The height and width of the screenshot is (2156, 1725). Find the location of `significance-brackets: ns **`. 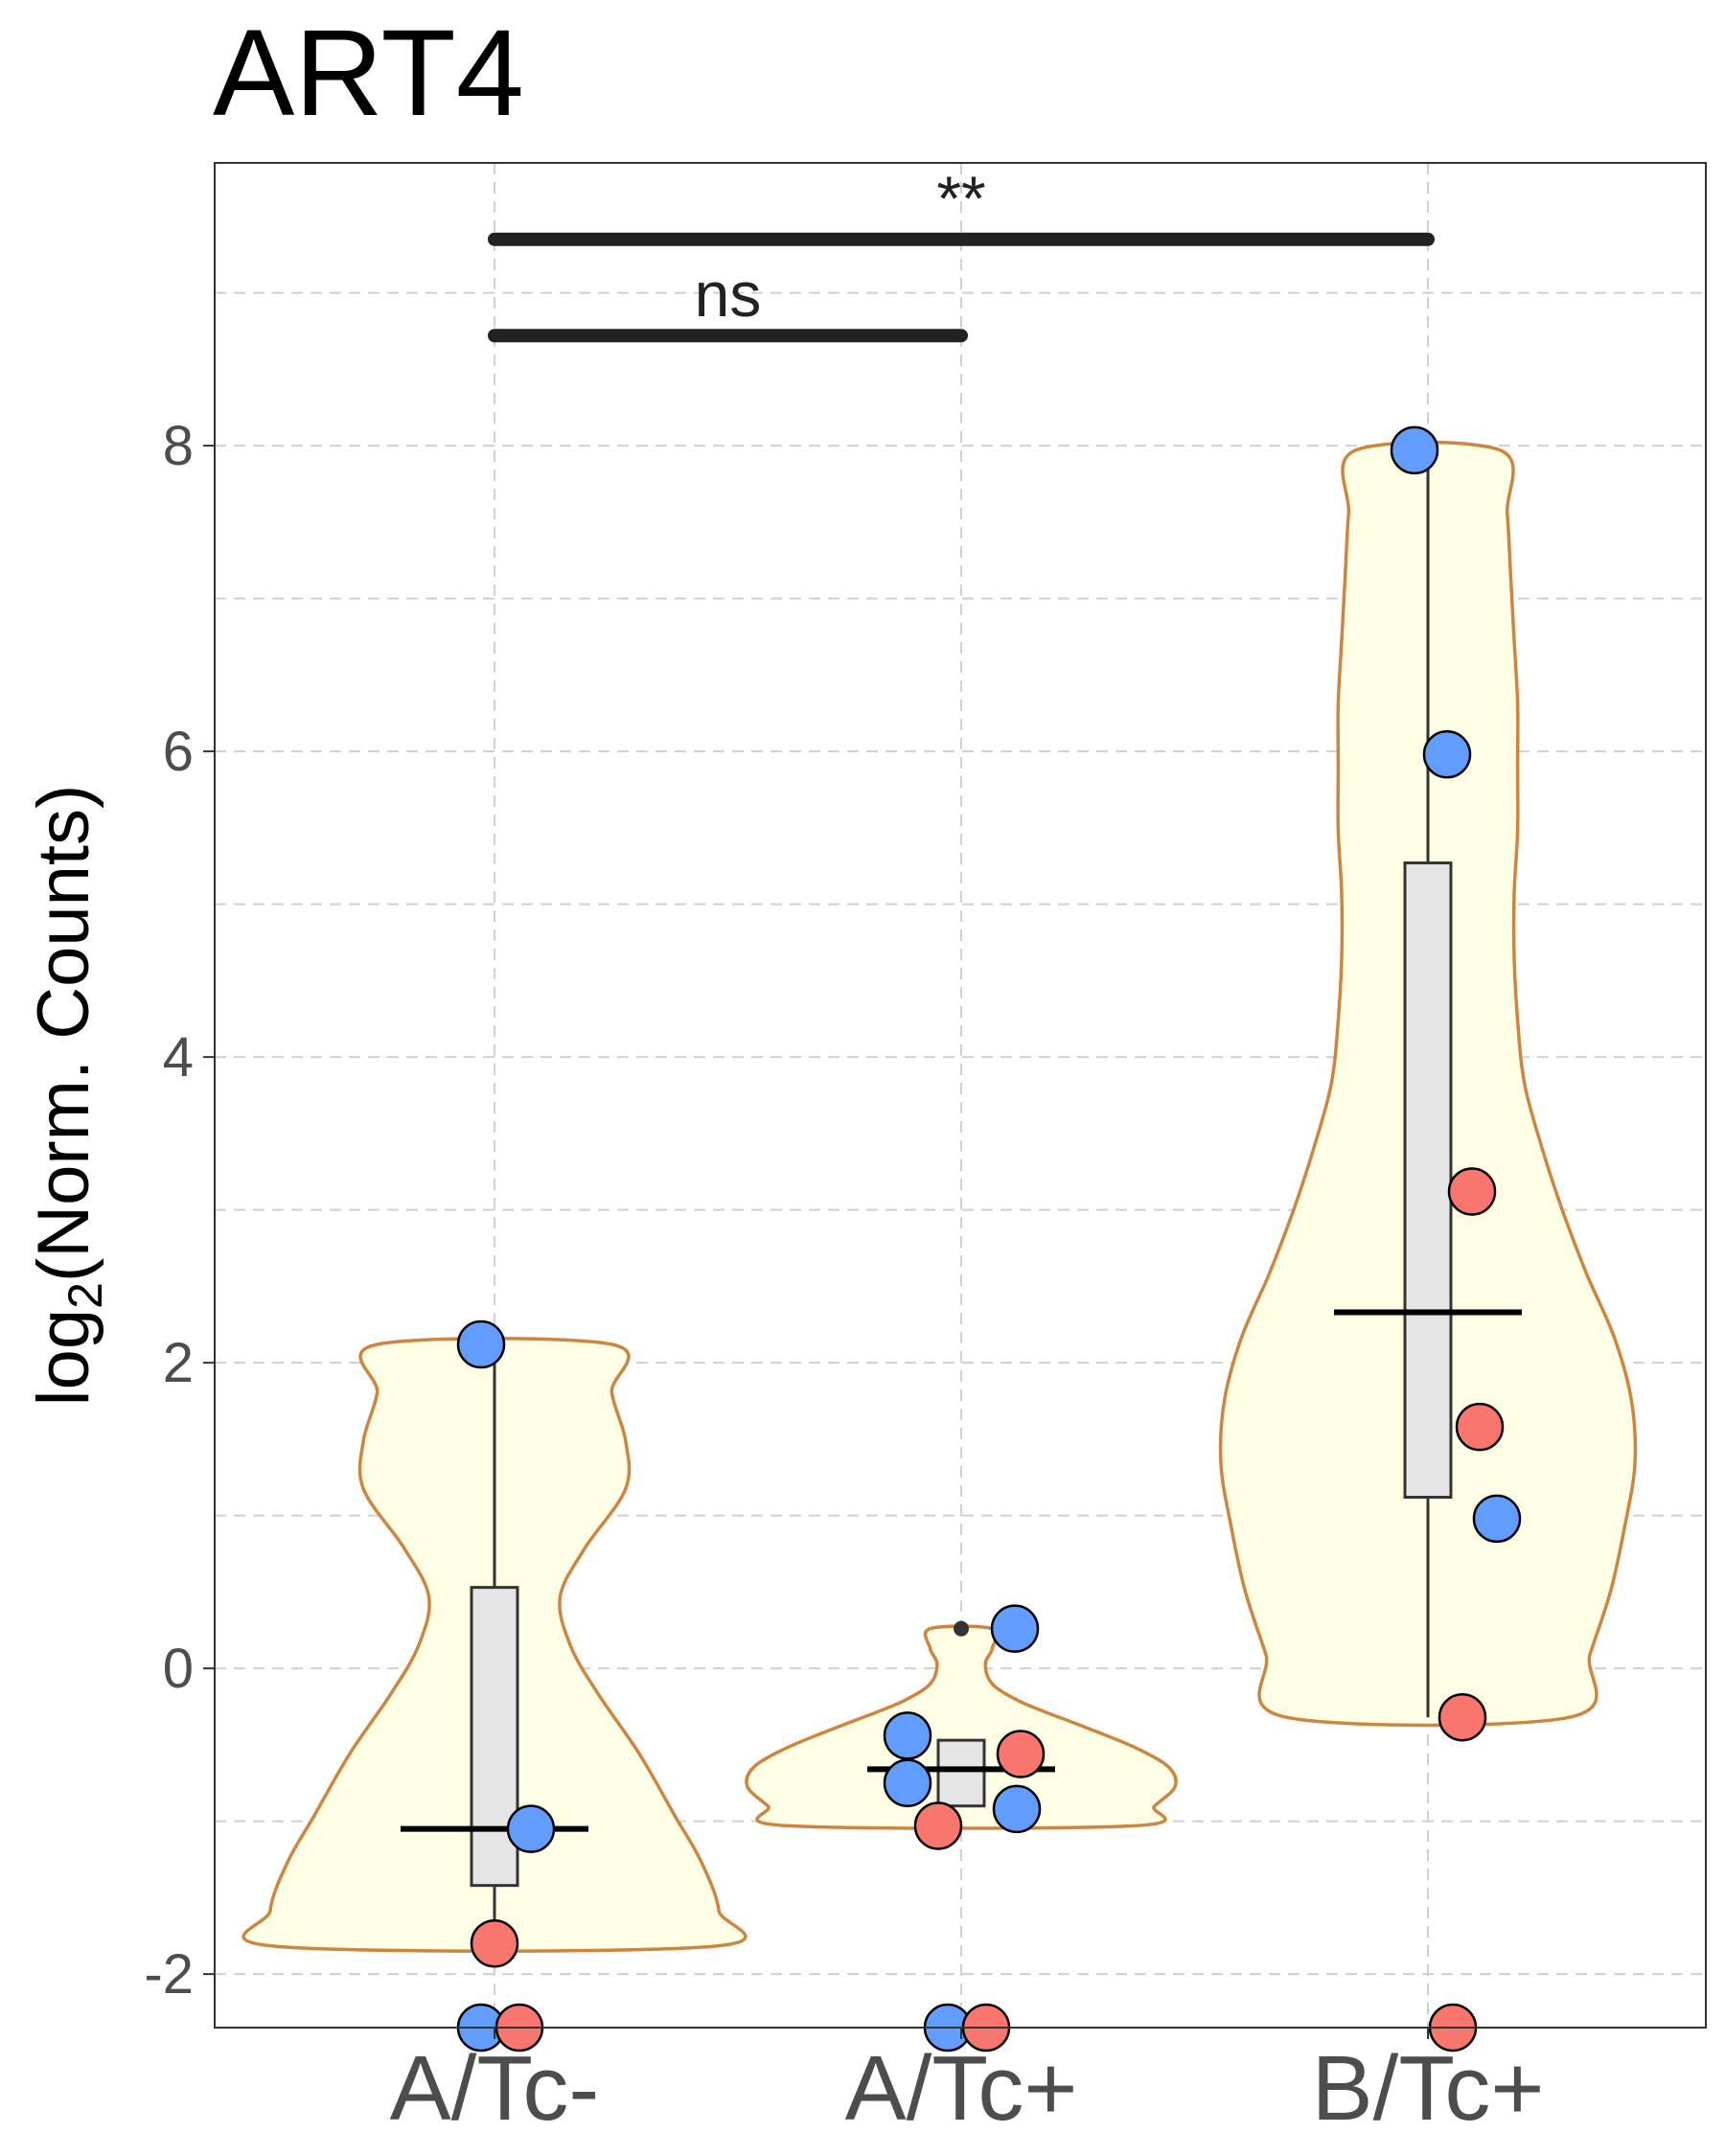

significance-brackets: ns ** is located at coordinates (961, 253).